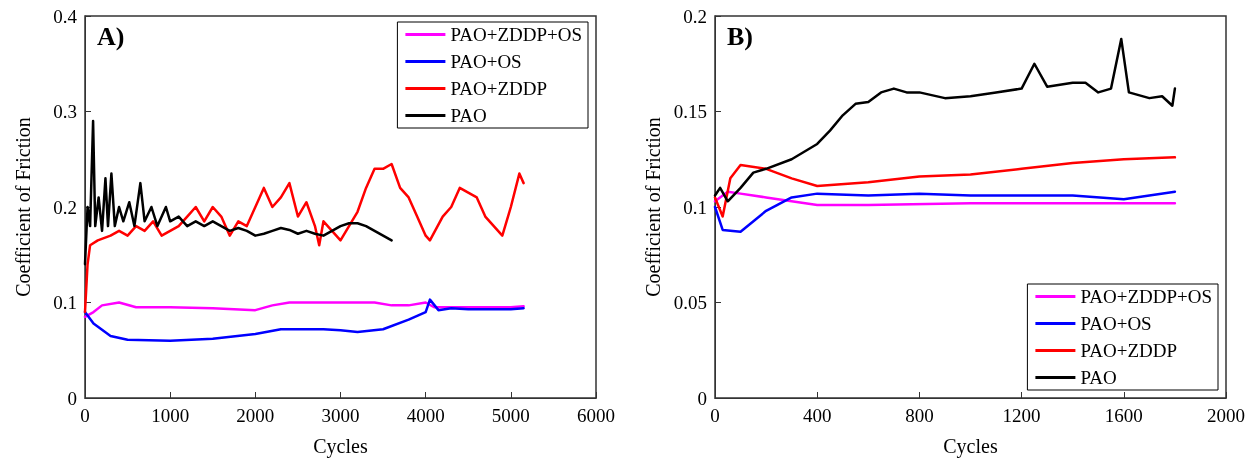 The image size is (1260, 464). Describe the element at coordinates (690, 111) in the screenshot. I see `y-tick-label: 0.15` at that location.